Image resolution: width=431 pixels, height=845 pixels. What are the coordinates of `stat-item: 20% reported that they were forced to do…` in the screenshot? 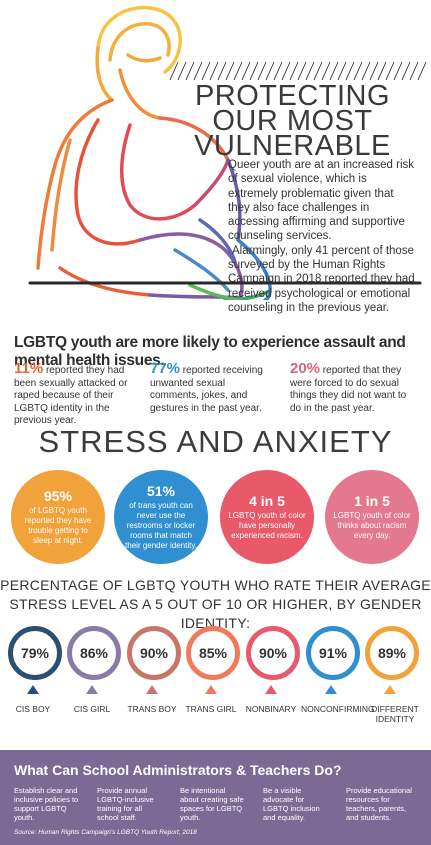 It's located at (352, 387).